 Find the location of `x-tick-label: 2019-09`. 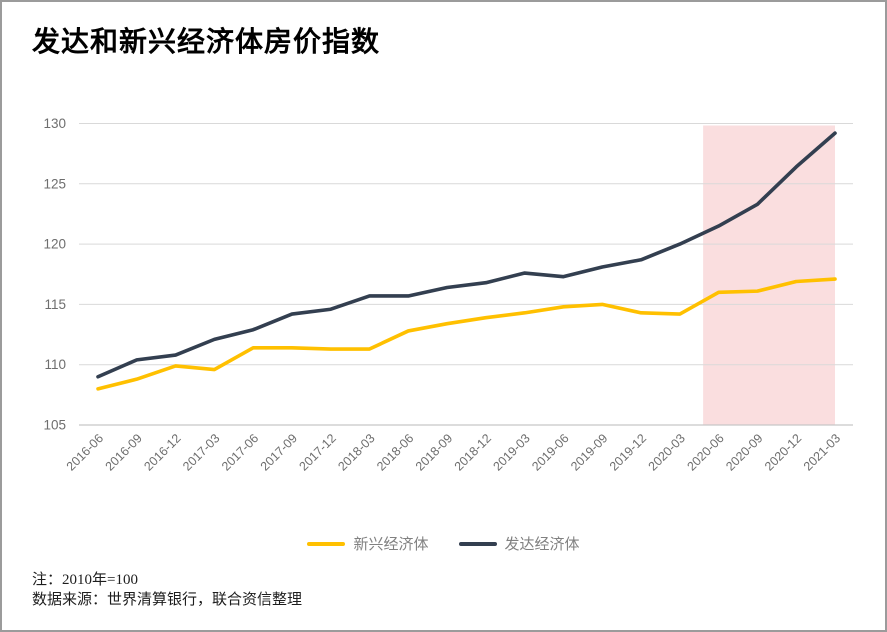

x-tick-label: 2019-09 is located at coordinates (589, 452).